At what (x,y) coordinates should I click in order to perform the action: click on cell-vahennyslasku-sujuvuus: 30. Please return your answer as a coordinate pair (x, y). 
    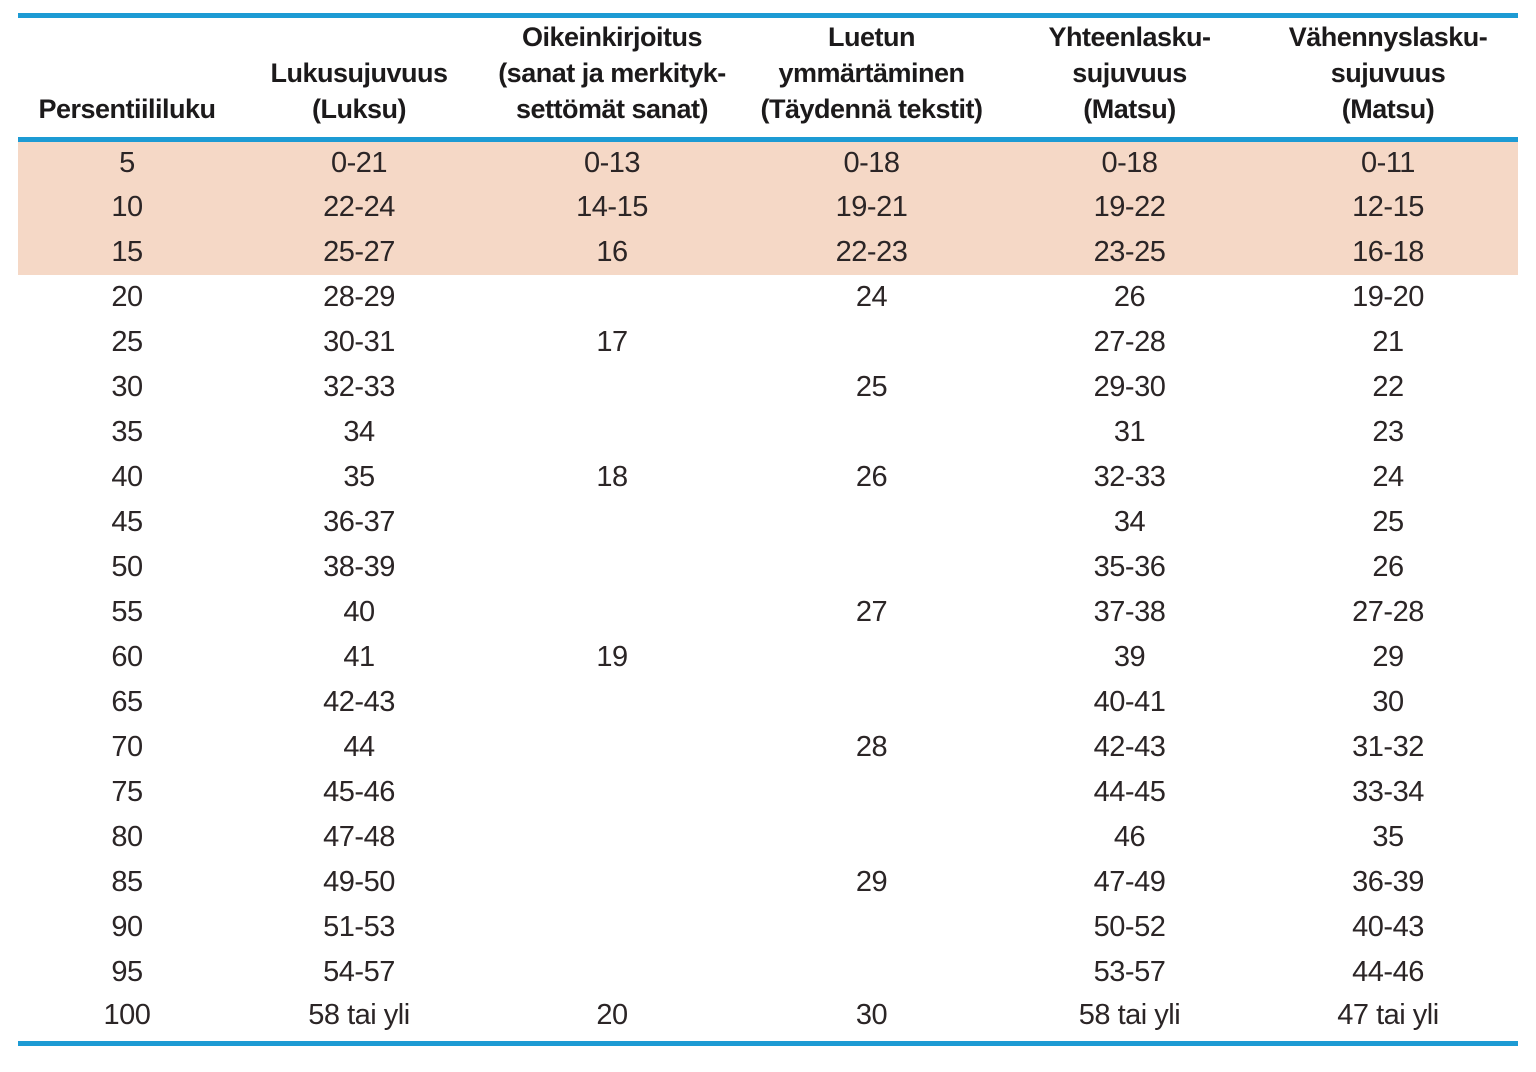
    Looking at the image, I should click on (1388, 701).